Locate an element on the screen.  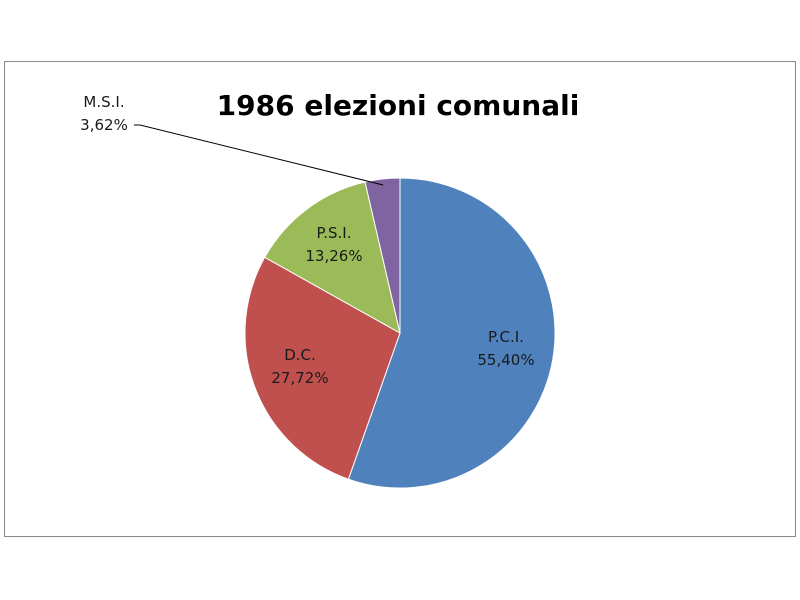
slice-percent-dc: 27,72% is located at coordinates (299, 378).